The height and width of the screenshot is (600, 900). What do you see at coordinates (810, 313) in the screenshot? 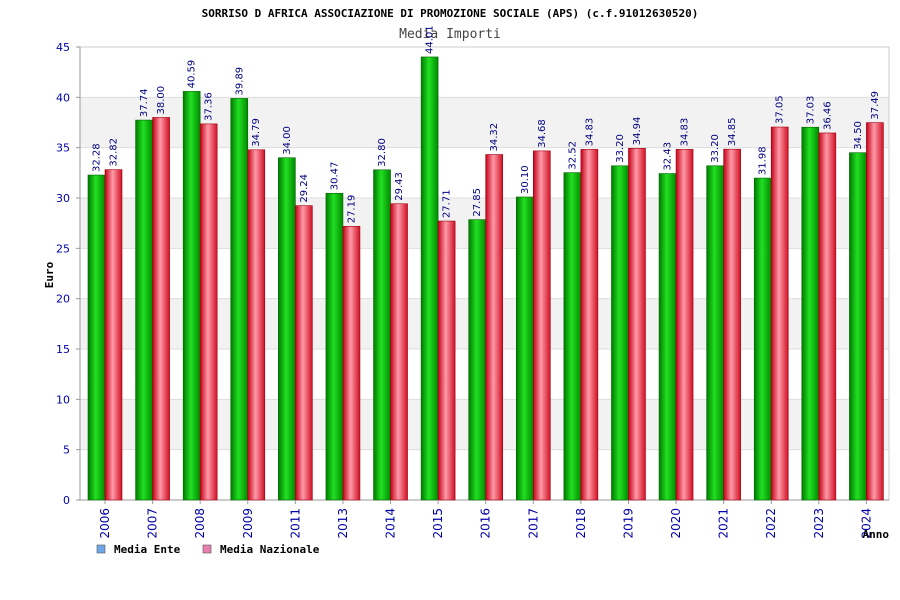
I see `bar-media-ente-2023` at bounding box center [810, 313].